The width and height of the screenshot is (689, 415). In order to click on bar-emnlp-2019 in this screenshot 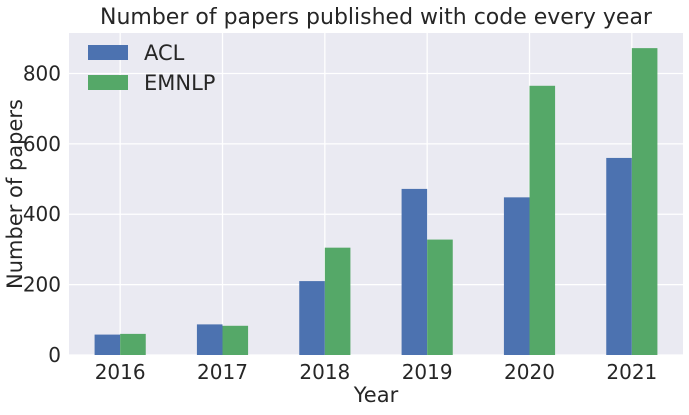, I will do `click(440, 297)`.